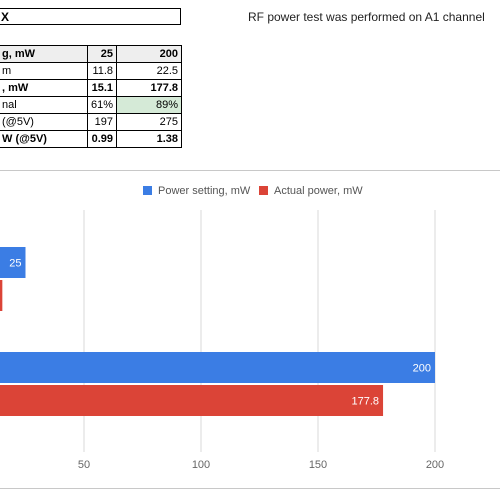 This screenshot has height=500, width=500. What do you see at coordinates (102, 139) in the screenshot?
I see `cell: 0.99` at bounding box center [102, 139].